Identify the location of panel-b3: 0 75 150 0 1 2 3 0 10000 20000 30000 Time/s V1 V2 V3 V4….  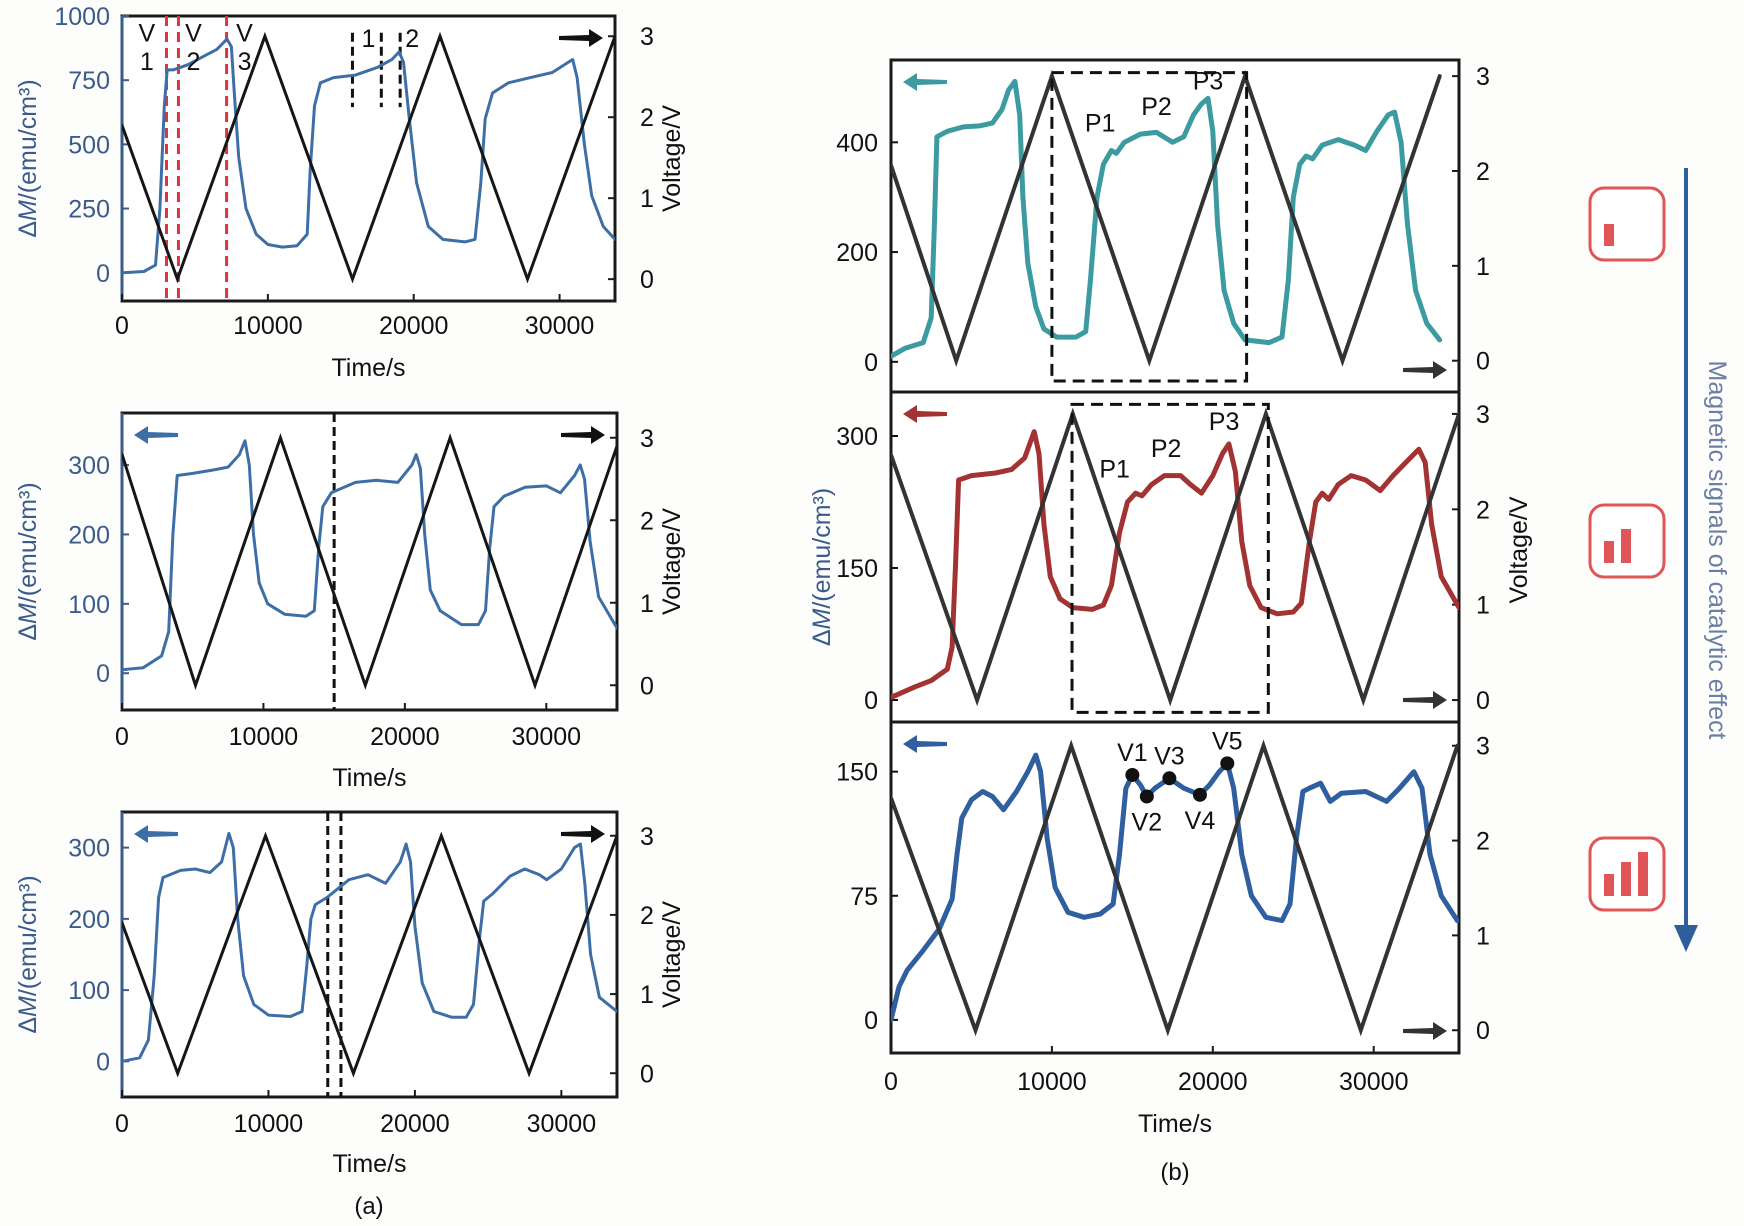
(1163, 929).